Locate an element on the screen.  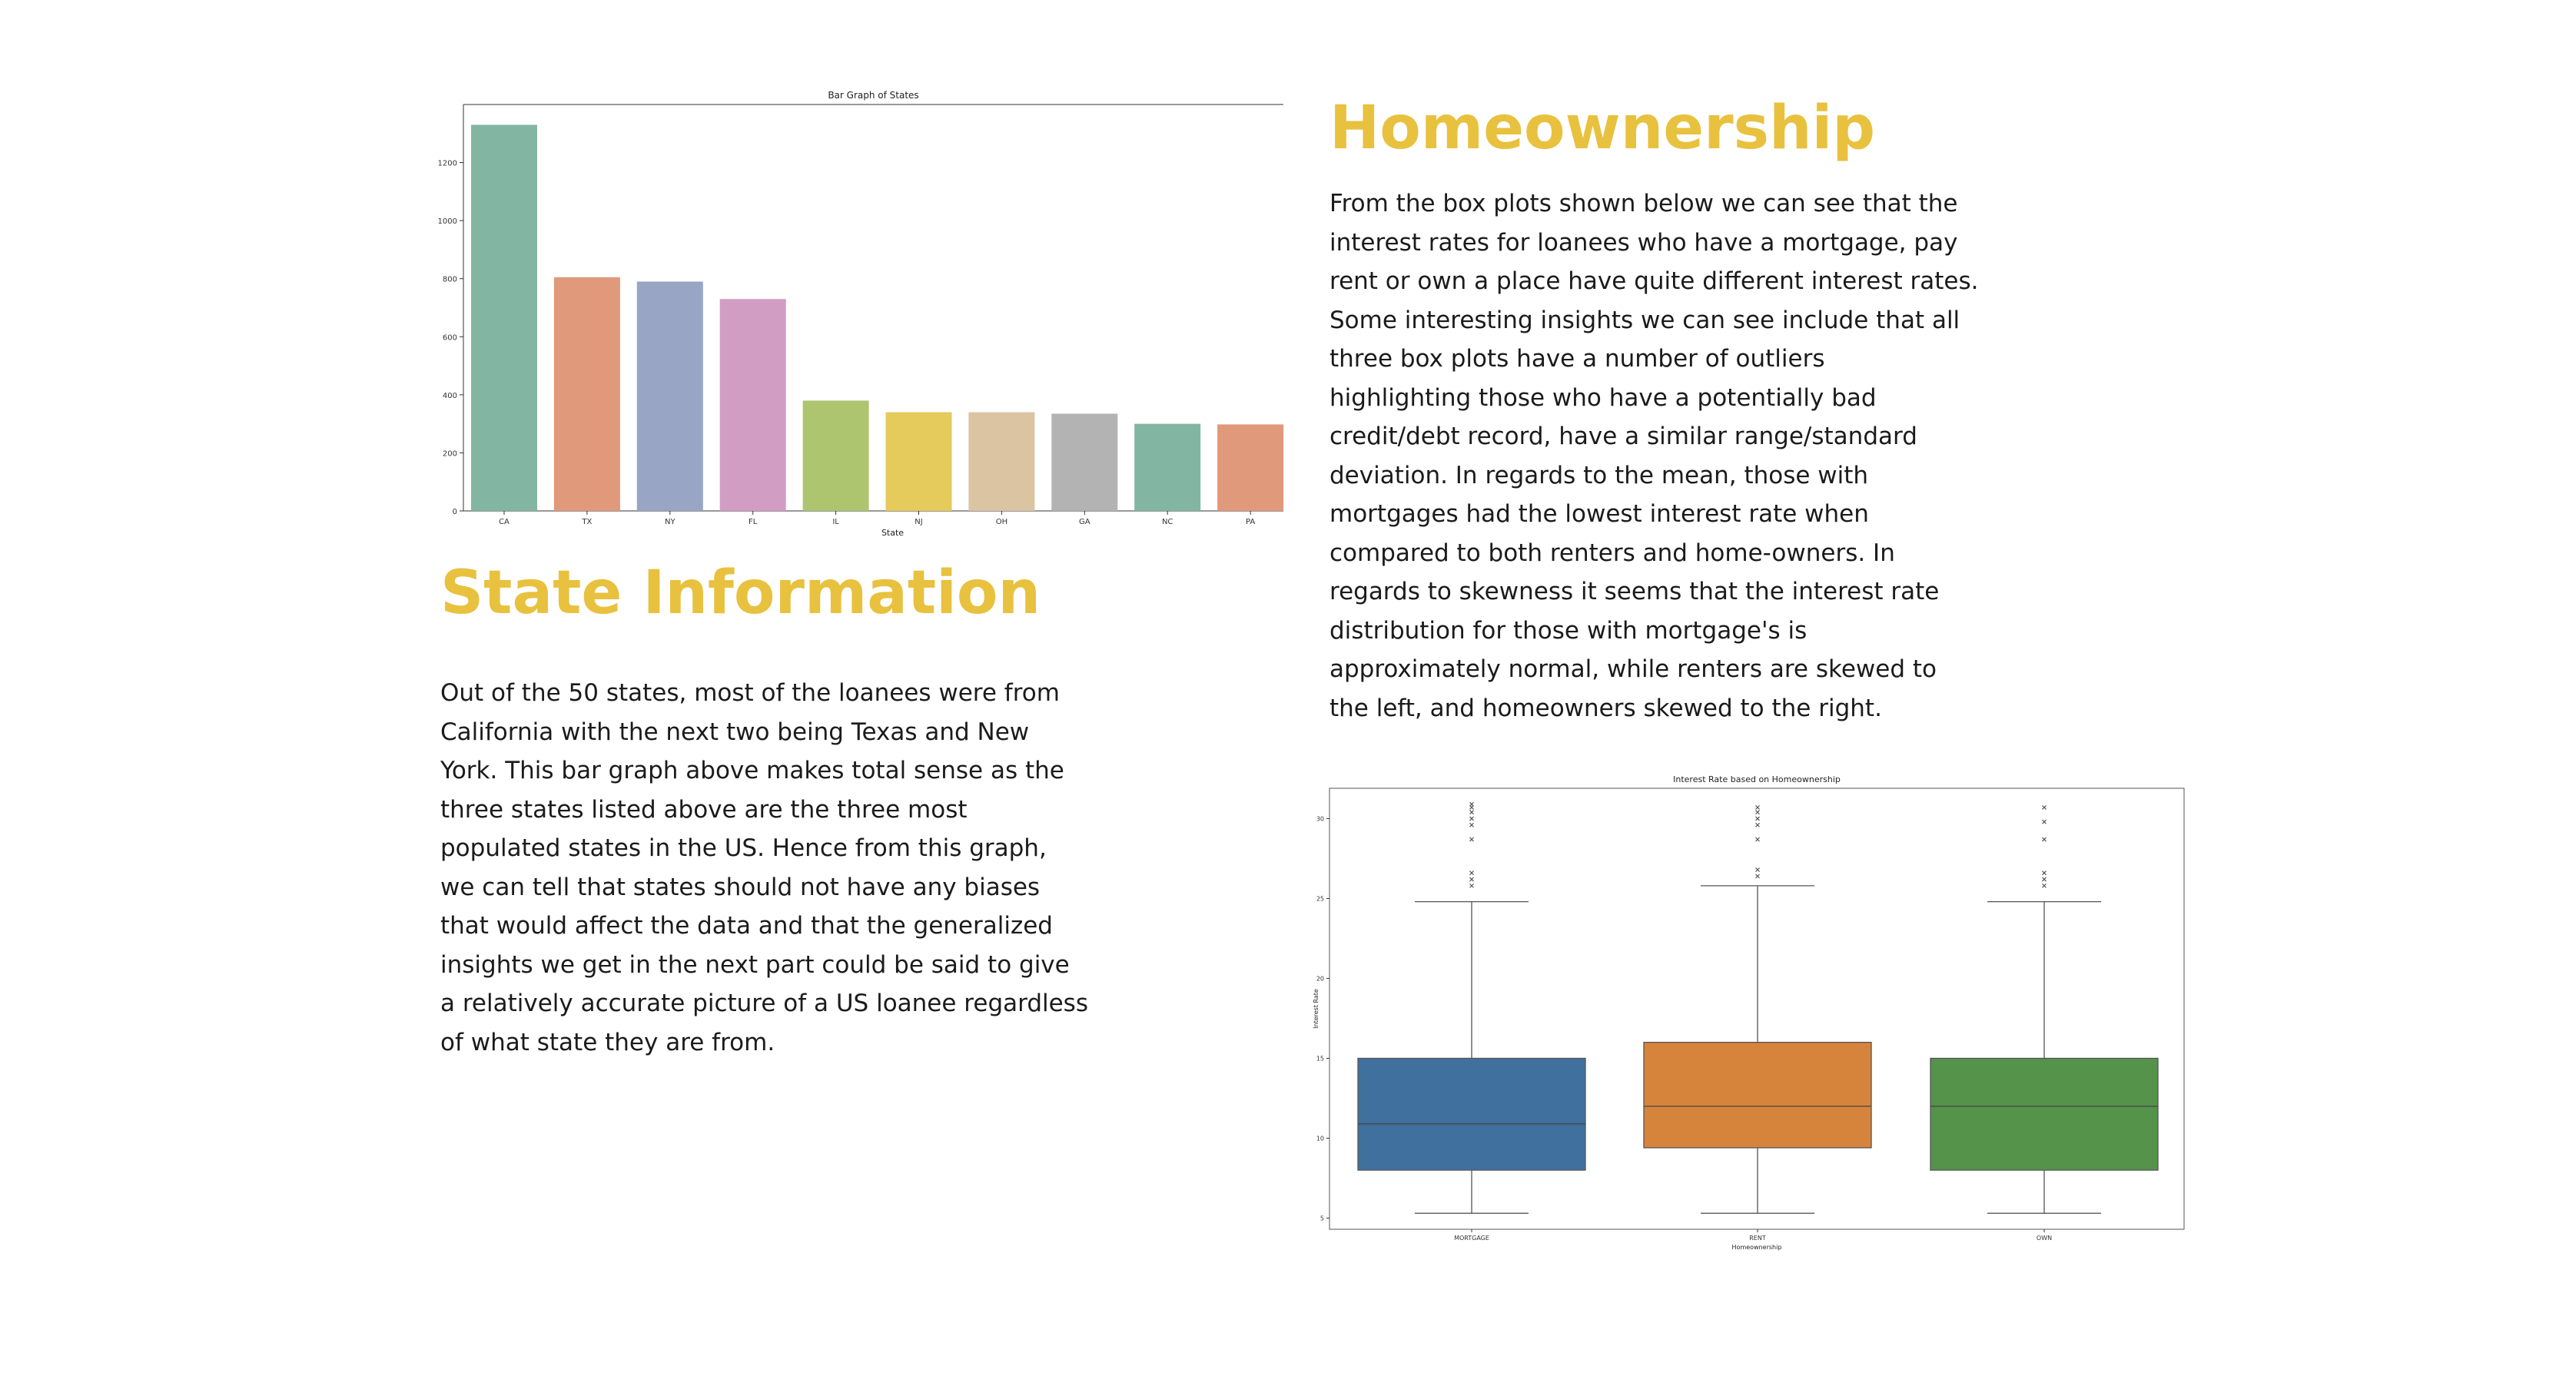
bar-ny is located at coordinates (669, 396).